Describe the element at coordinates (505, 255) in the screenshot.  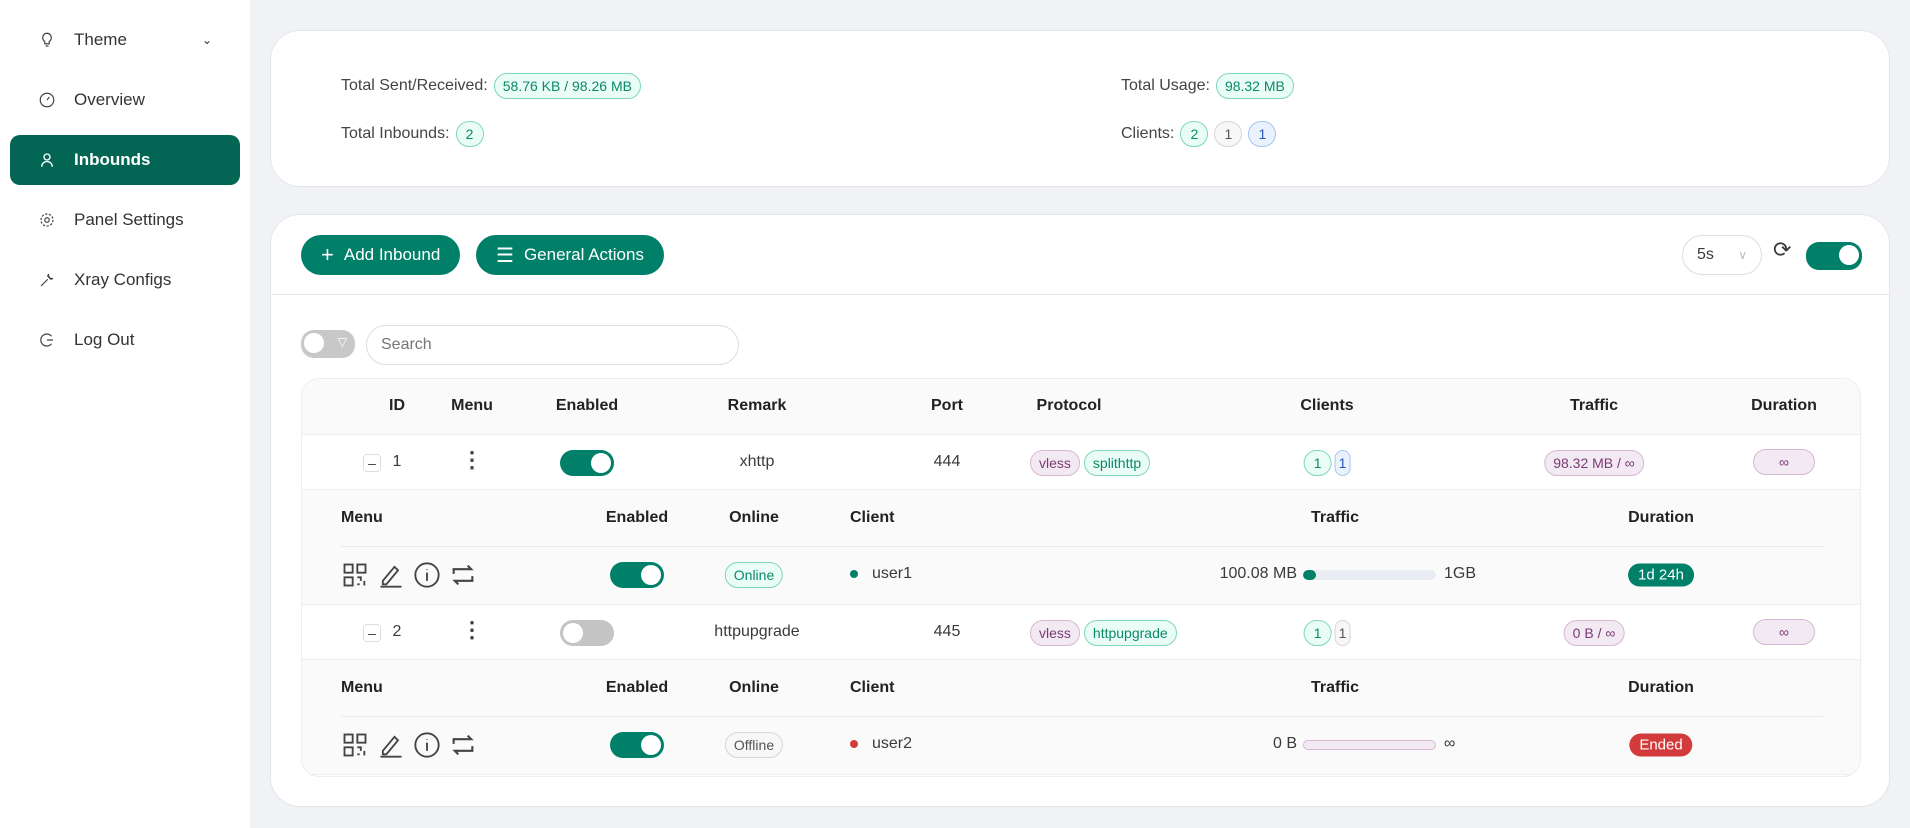
I see `menu-icon: ☰` at that location.